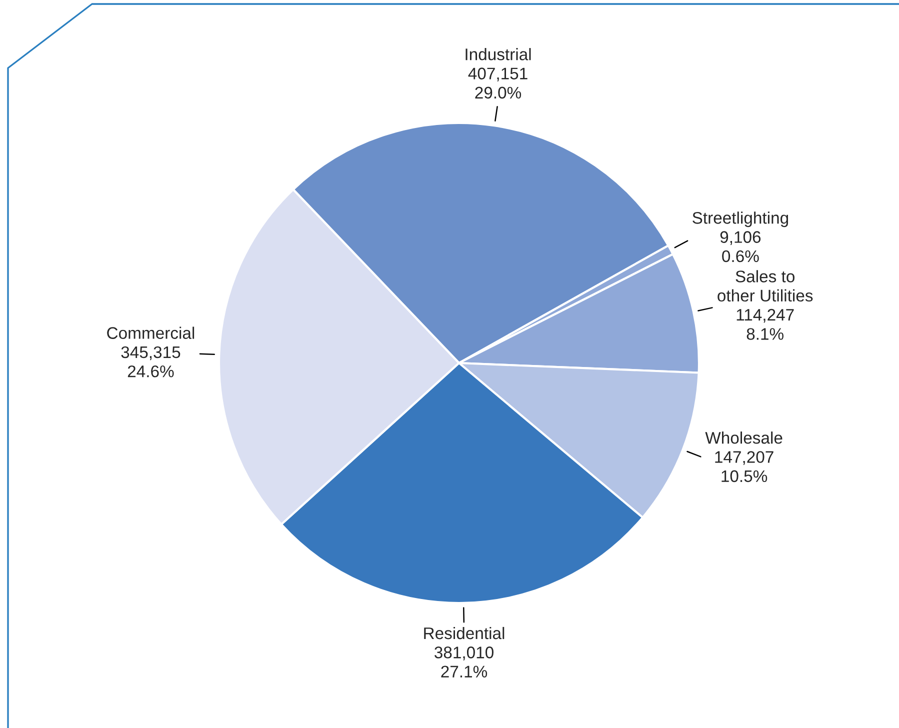 This screenshot has height=728, width=899. Describe the element at coordinates (150, 362) in the screenshot. I see `data-label: 345,315 24.6%` at that location.